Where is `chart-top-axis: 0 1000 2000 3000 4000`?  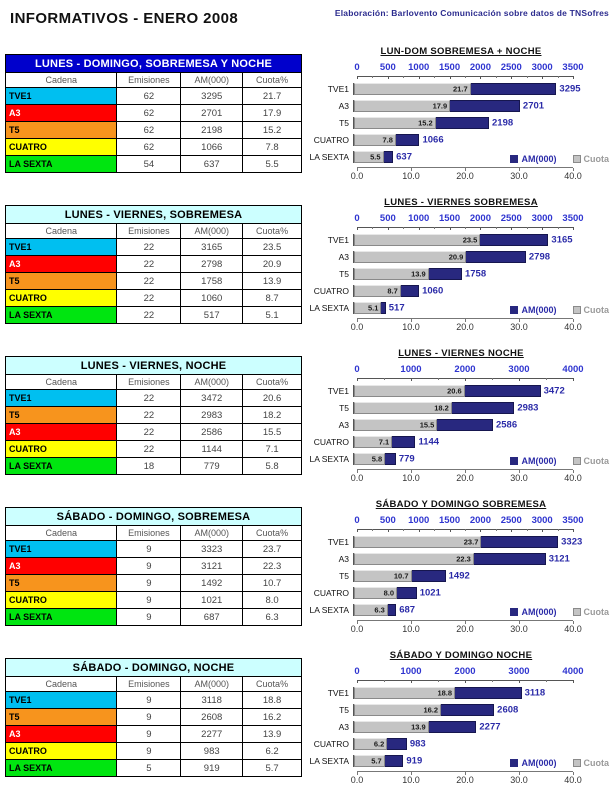 chart-top-axis: 0 1000 2000 3000 4000 is located at coordinates (469, 372).